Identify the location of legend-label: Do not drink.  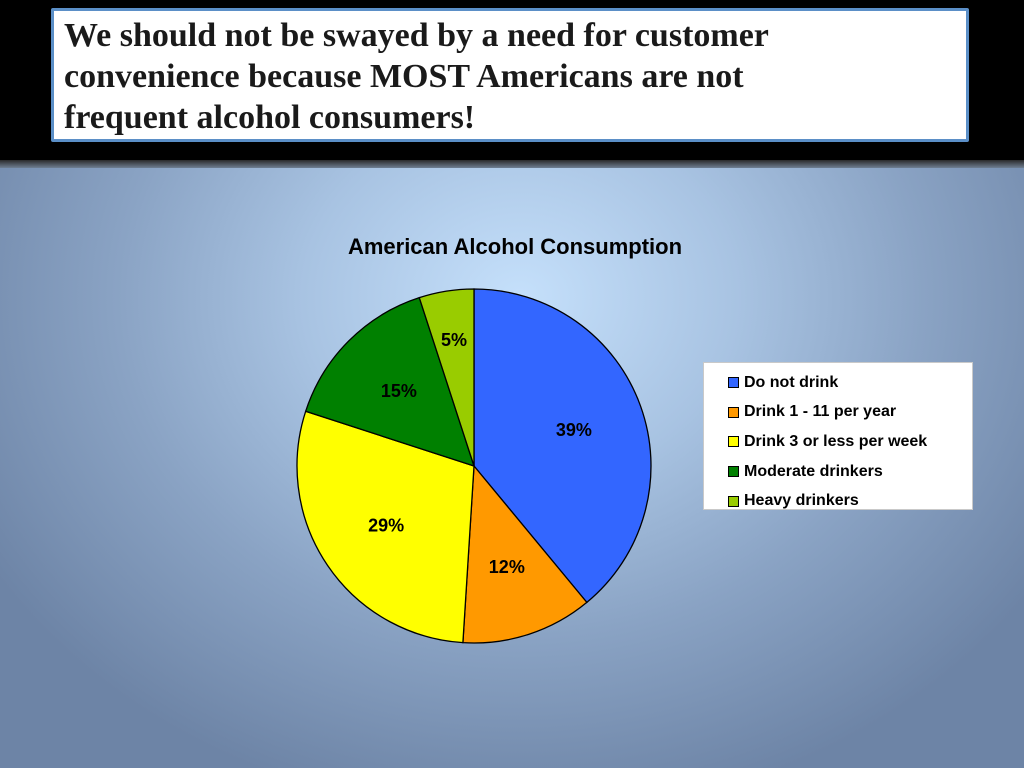
(791, 382).